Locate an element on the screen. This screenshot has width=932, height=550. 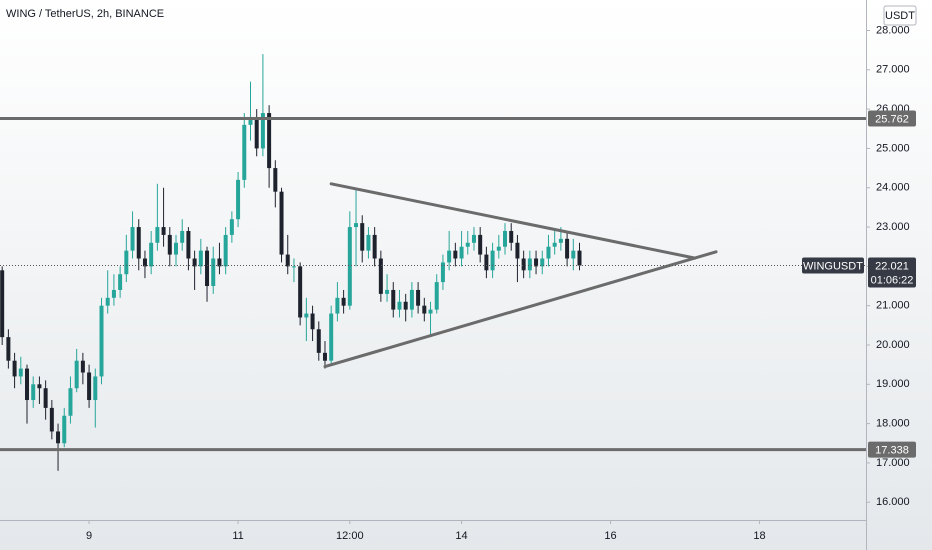
x-tick-label: 16 is located at coordinates (610, 536).